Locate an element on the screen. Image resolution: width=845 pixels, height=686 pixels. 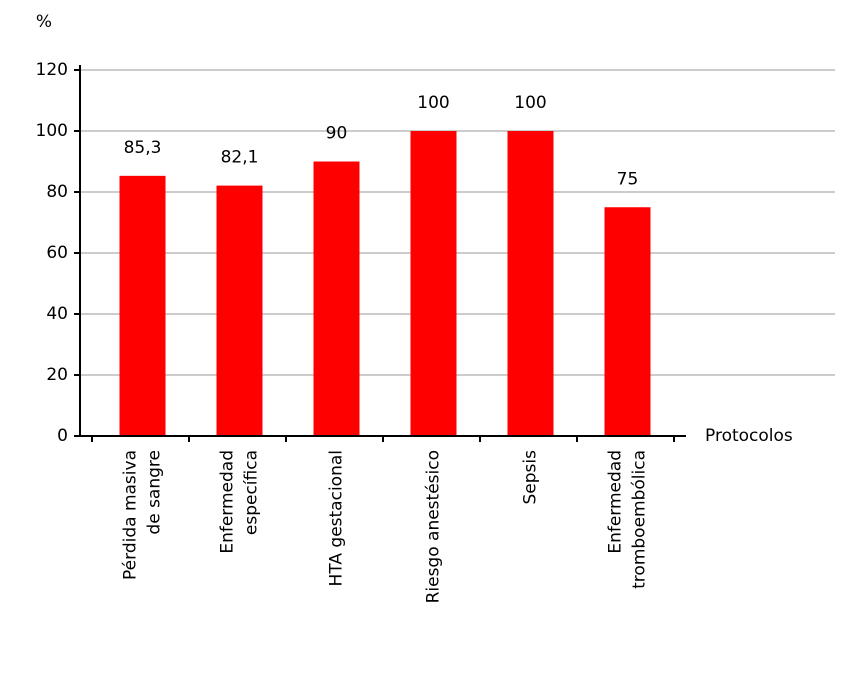
x-axis-label: Protocolos is located at coordinates (749, 436).